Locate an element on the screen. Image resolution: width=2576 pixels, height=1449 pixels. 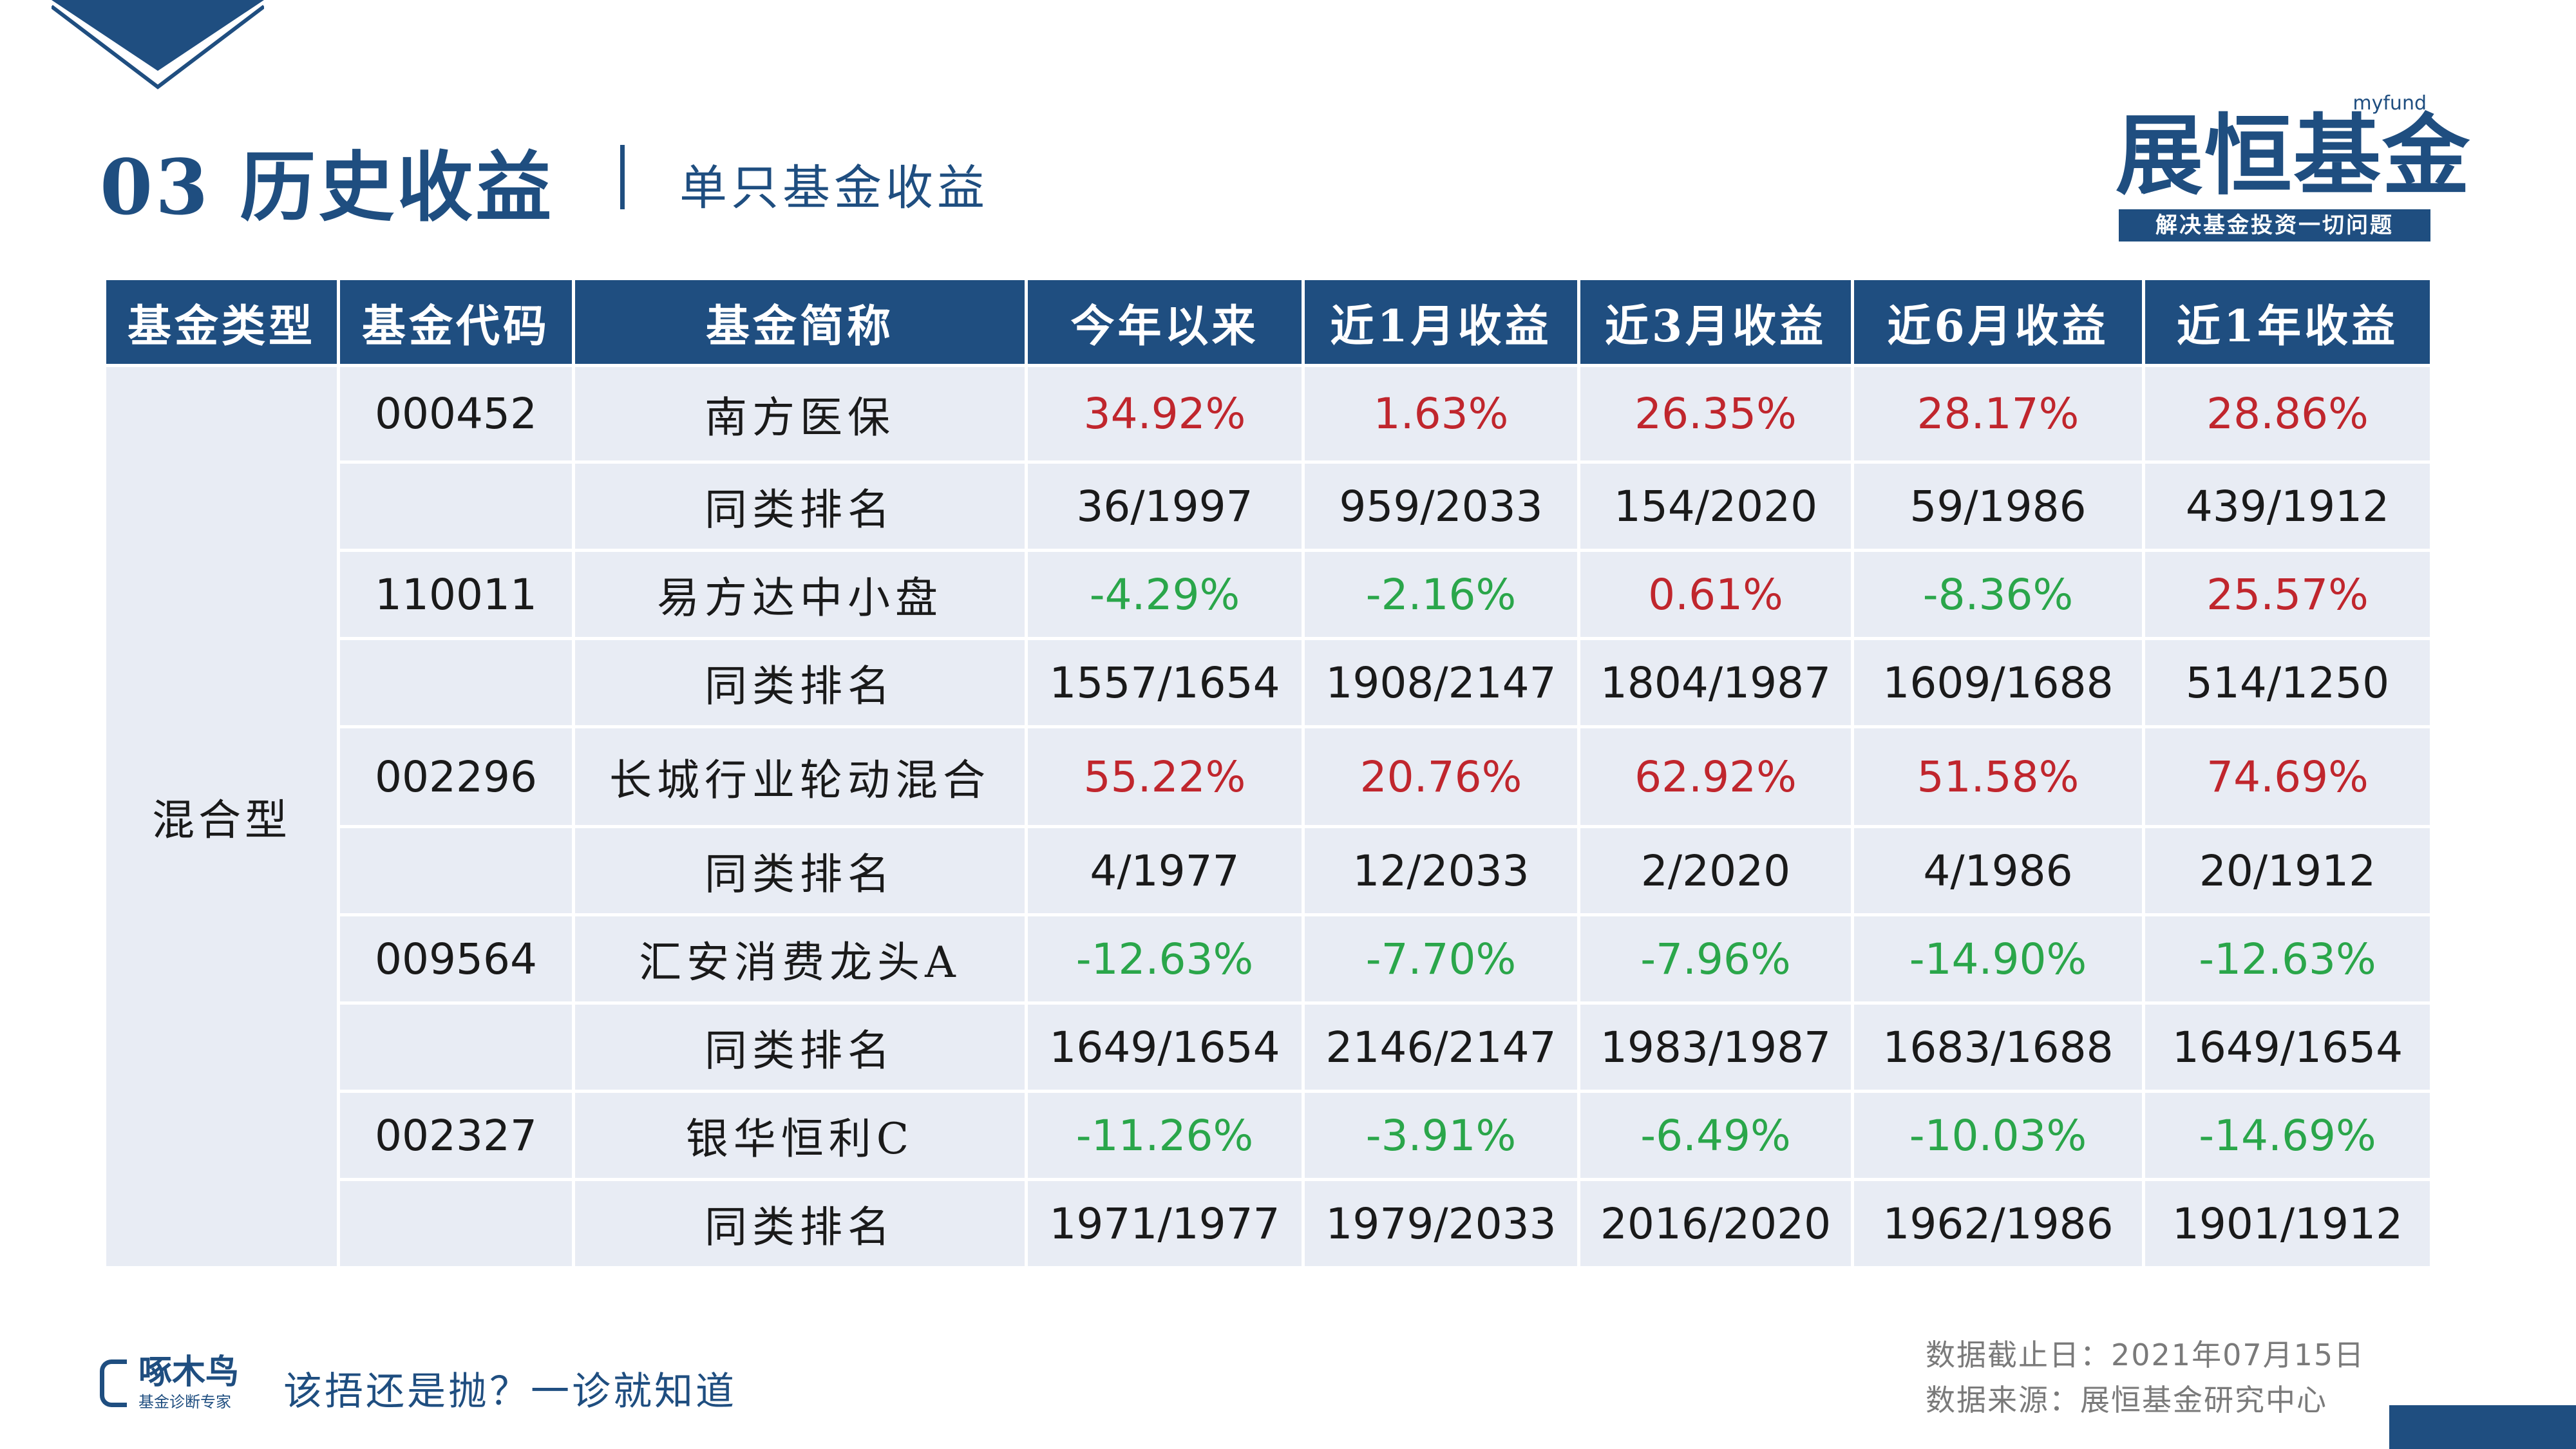
return-3m-cell: -6.49% is located at coordinates (1715, 1135).